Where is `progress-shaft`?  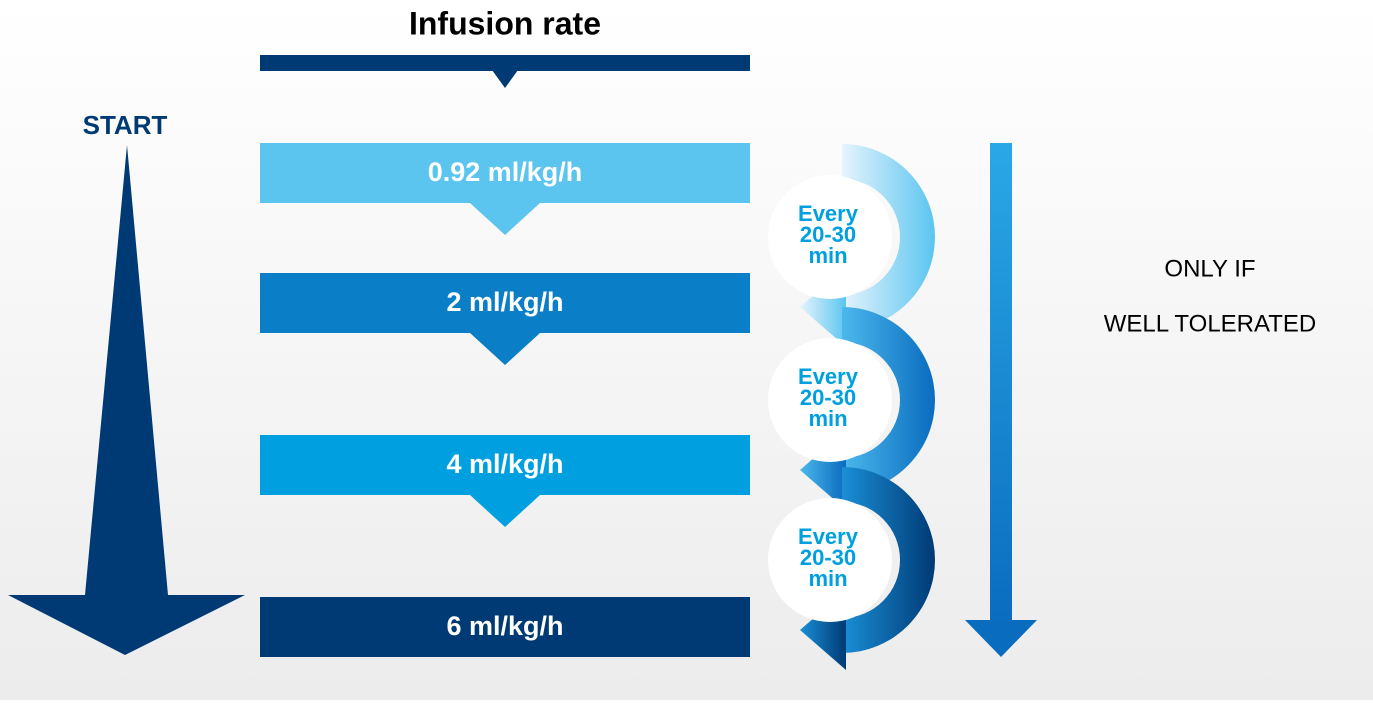
progress-shaft is located at coordinates (1001, 383).